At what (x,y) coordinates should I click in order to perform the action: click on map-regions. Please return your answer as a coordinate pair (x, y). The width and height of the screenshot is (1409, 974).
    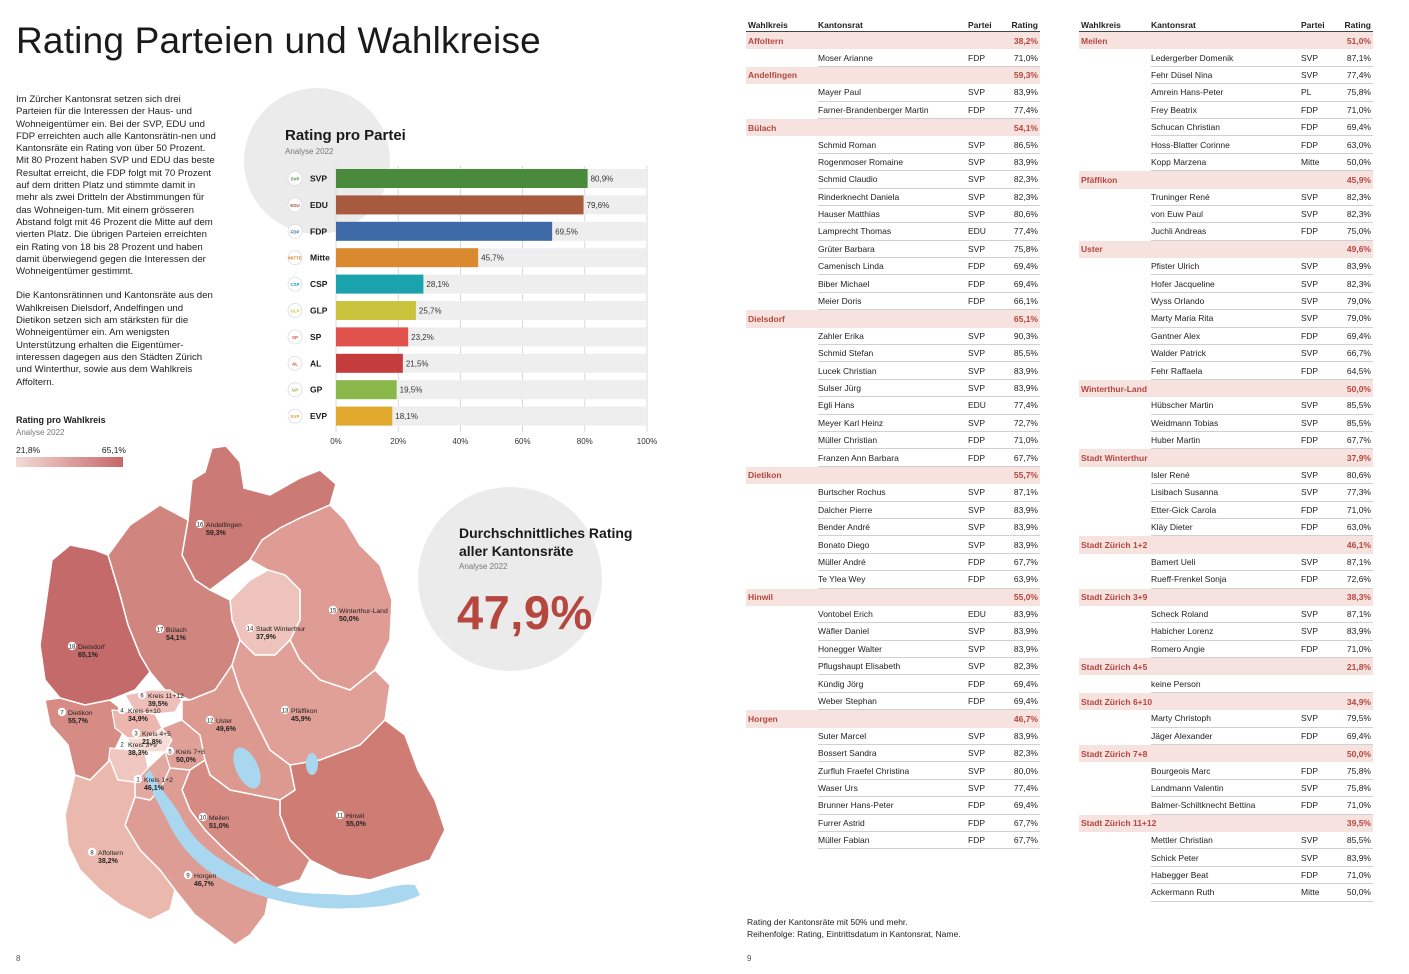
    Looking at the image, I should click on (242, 695).